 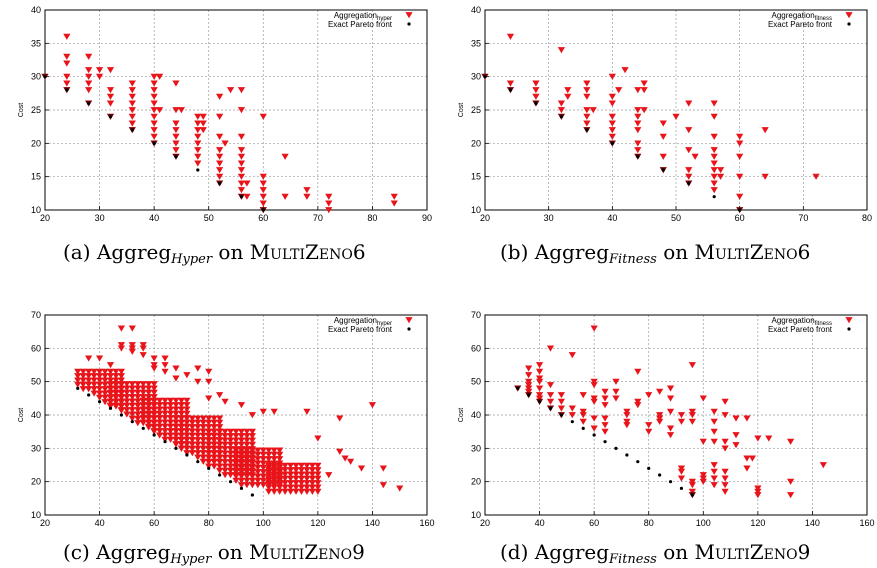 I want to click on c0-ytick-label: 30, so click(x=36, y=77).